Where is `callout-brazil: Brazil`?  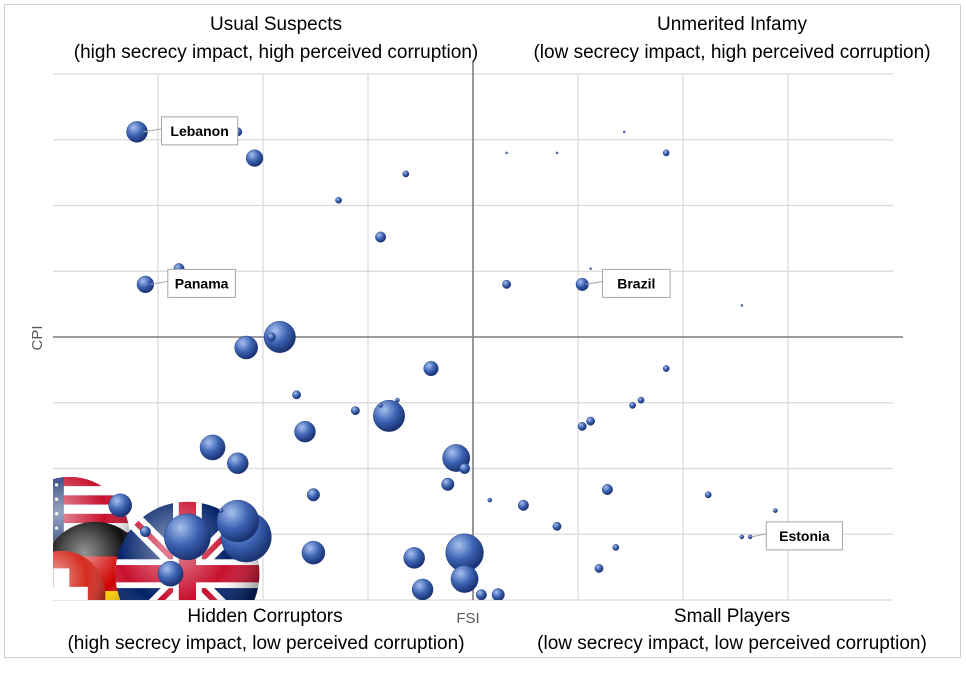 callout-brazil: Brazil is located at coordinates (628, 283).